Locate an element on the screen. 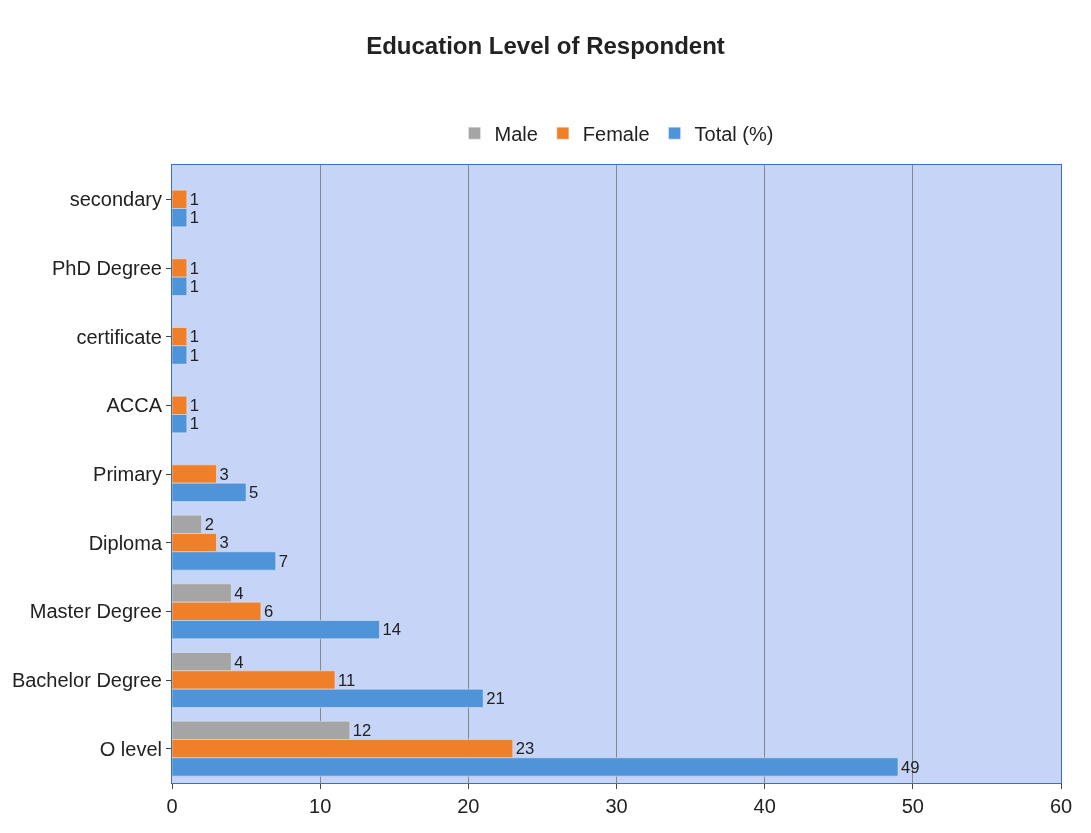  legend-label: Total (%) is located at coordinates (734, 133).